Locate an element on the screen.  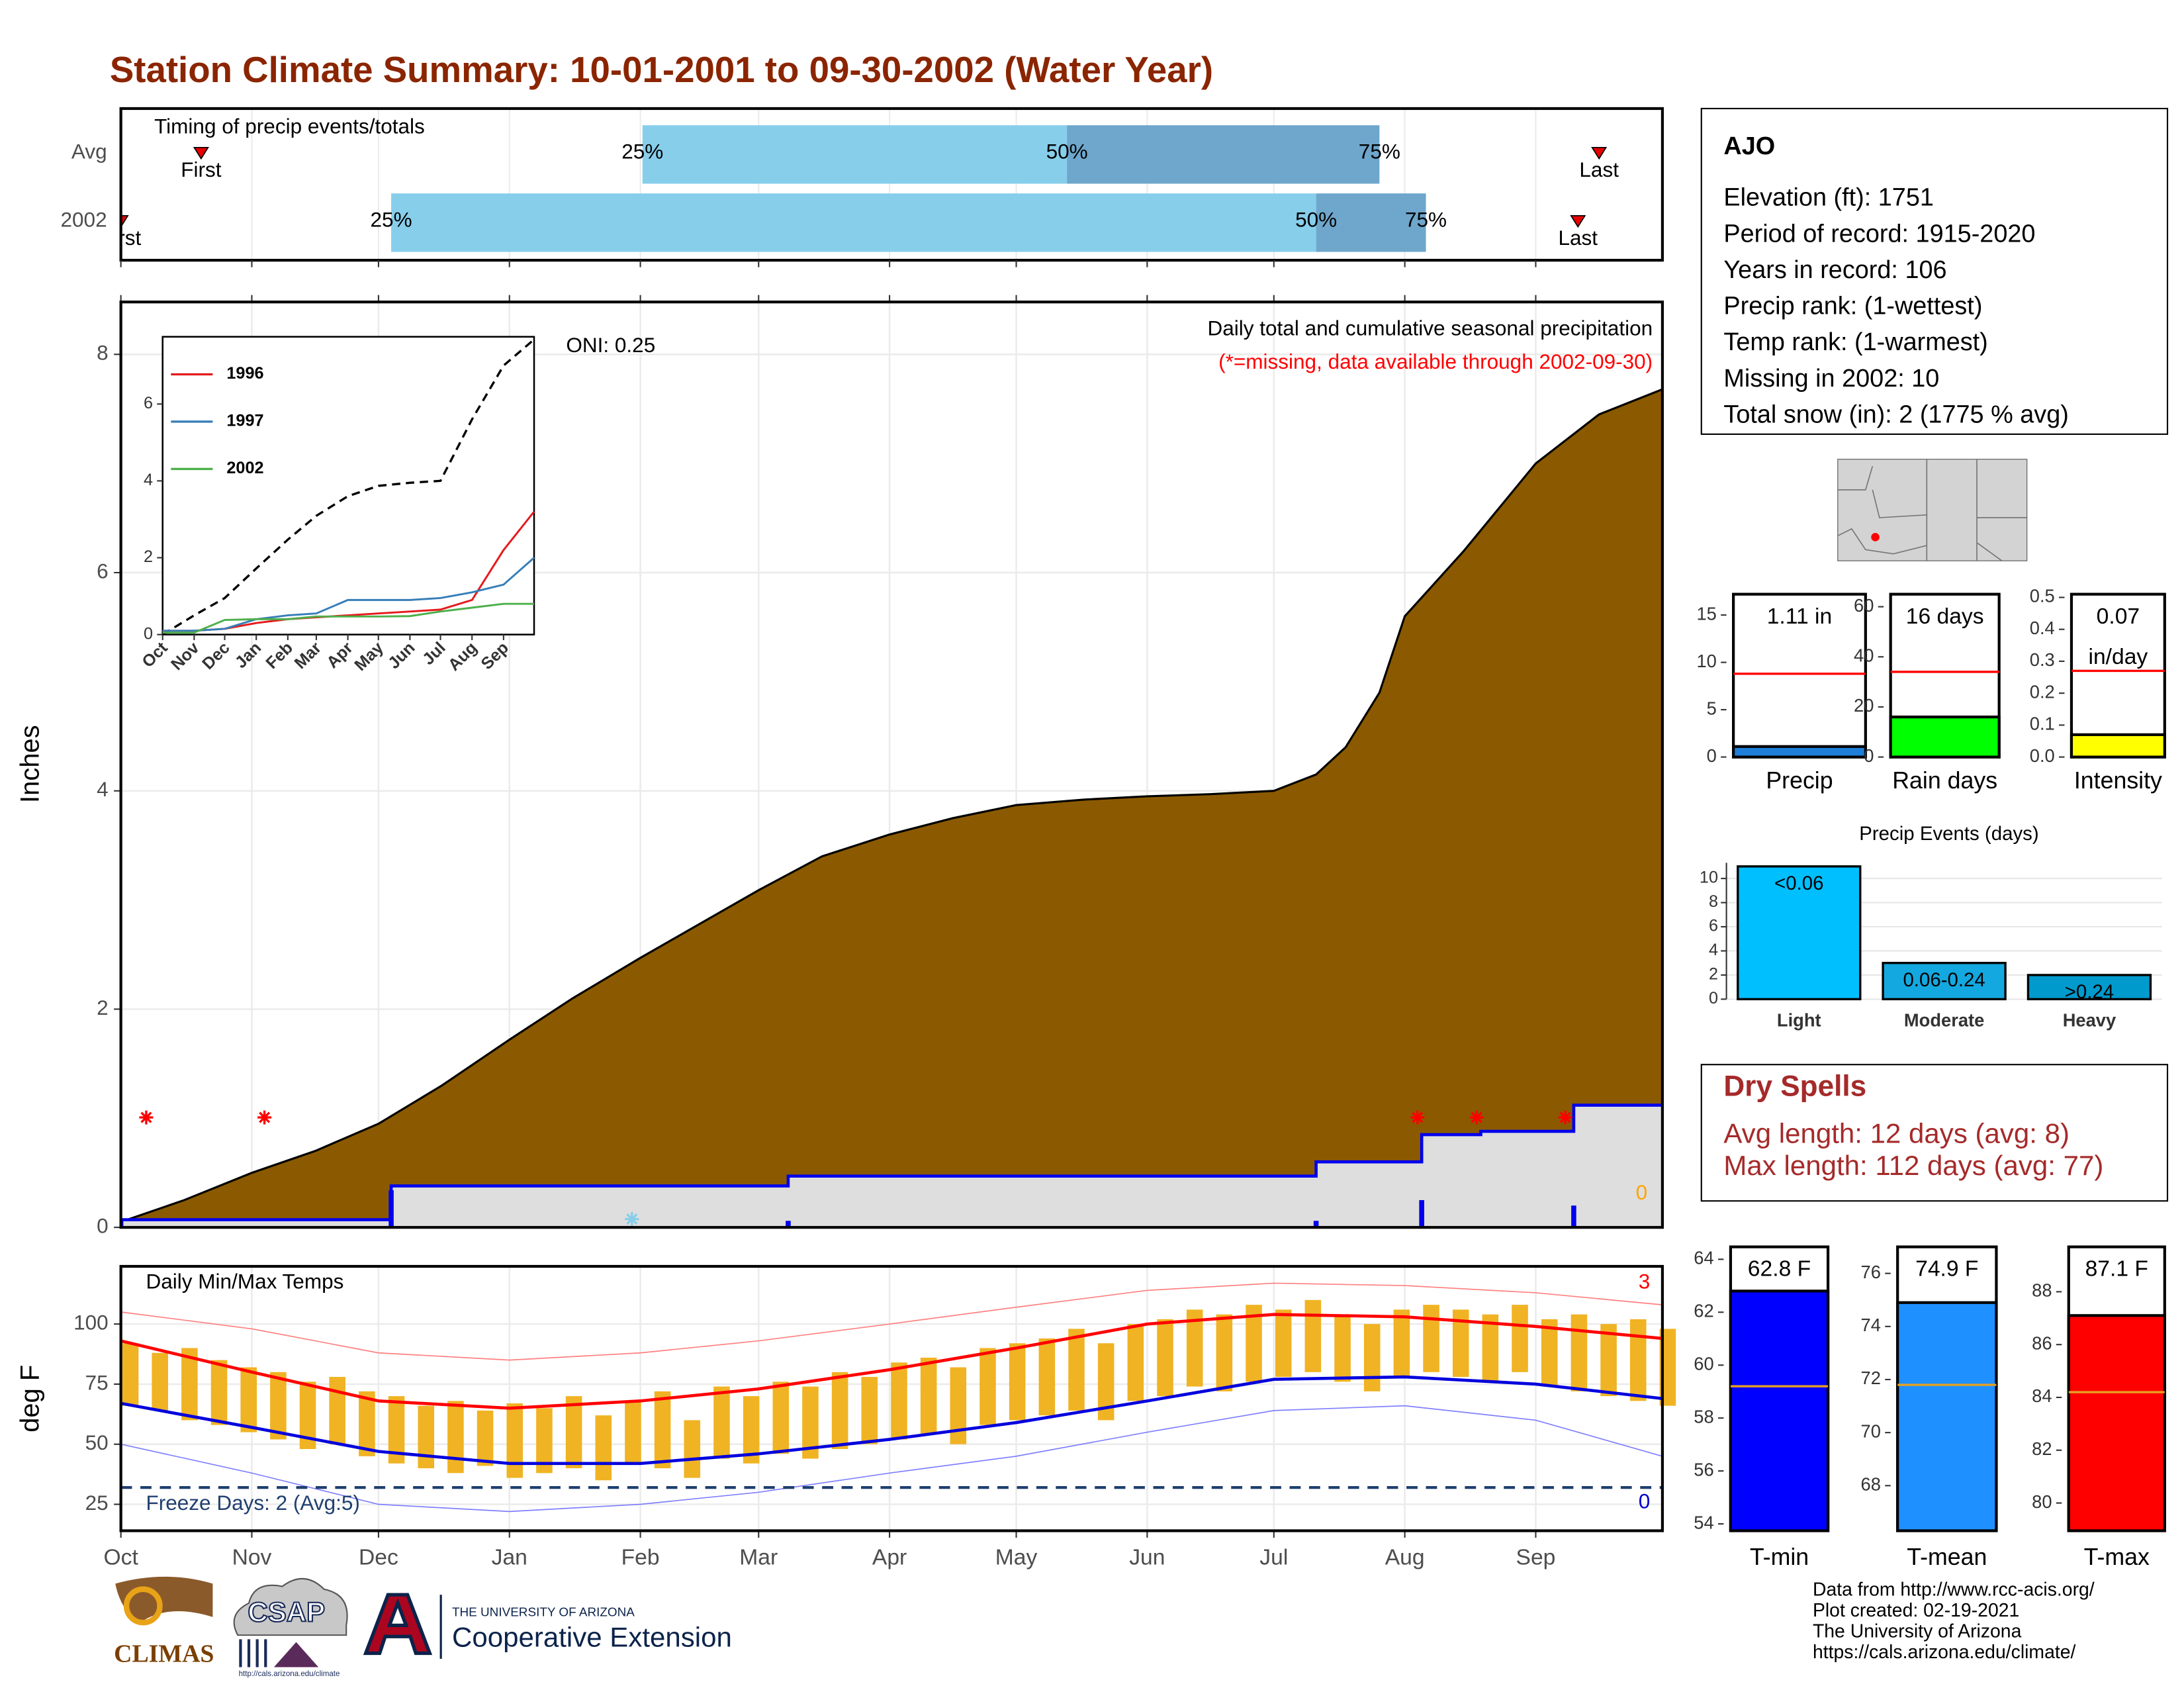
x-tick-label: Jun is located at coordinates (1147, 1557).